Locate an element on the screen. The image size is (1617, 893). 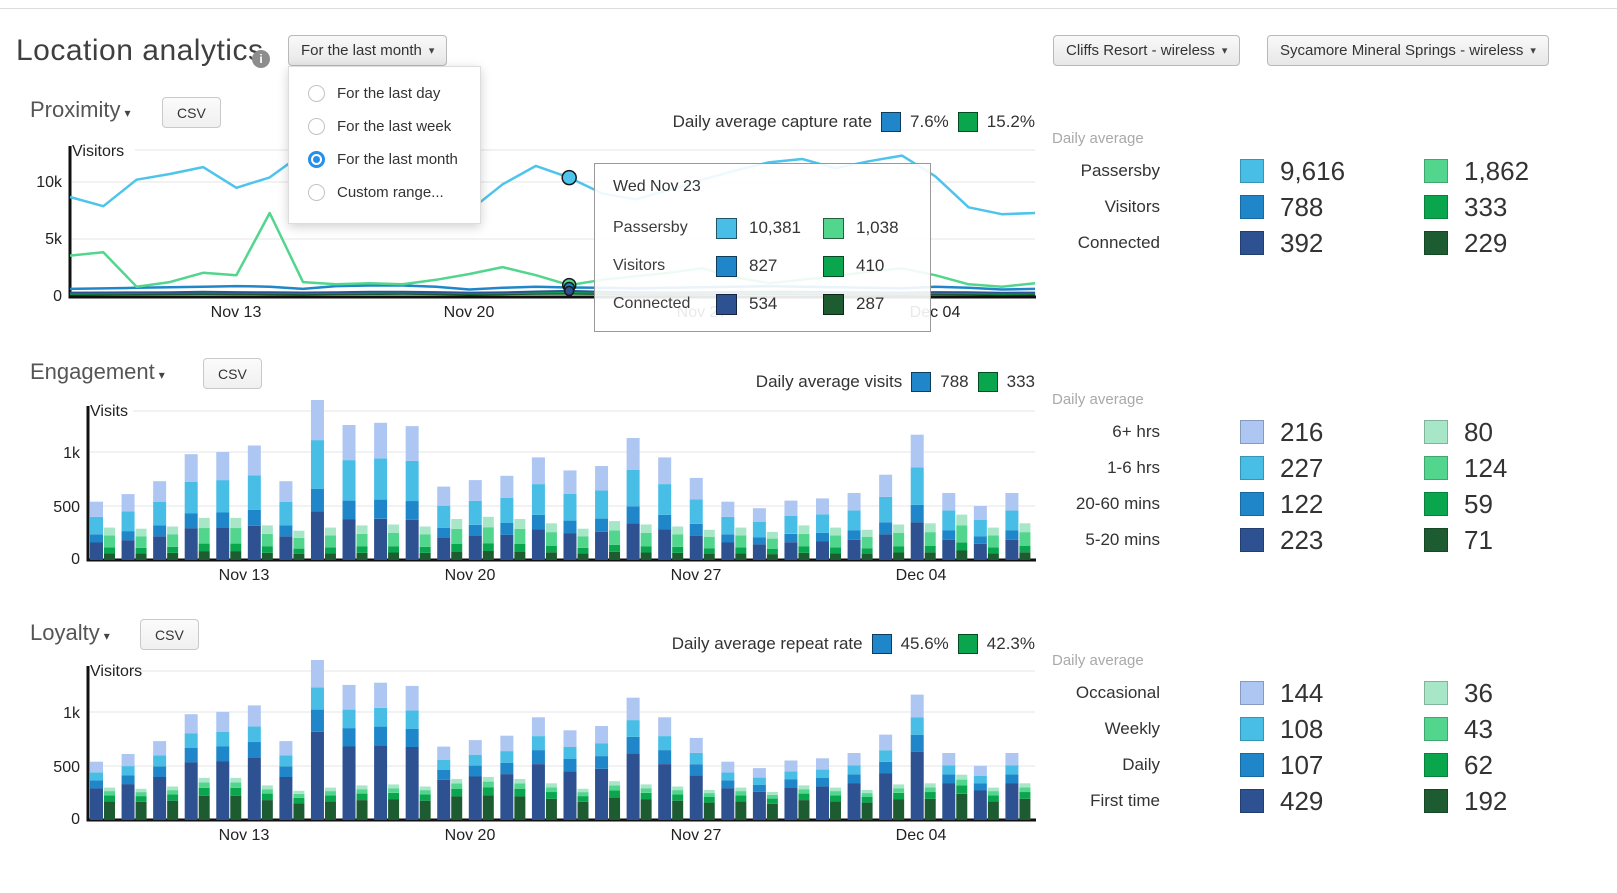
daily-average-value: 144 is located at coordinates (1302, 692).